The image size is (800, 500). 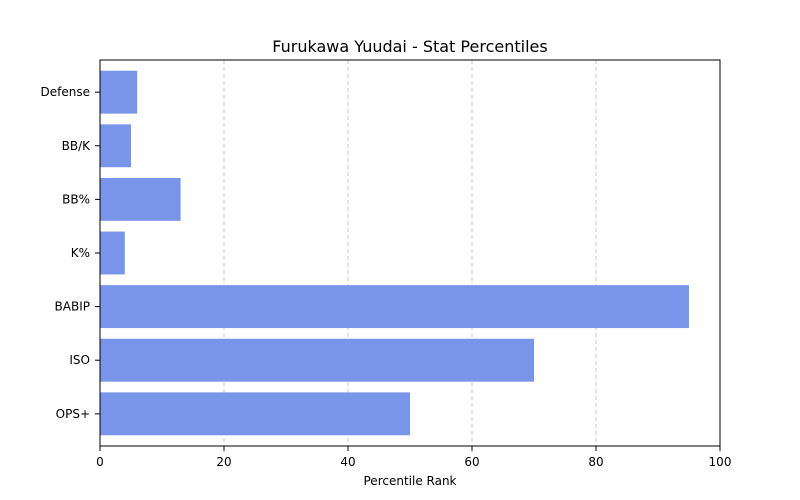 I want to click on x-axis-ticks: 0 20 40 60 80 100, so click(x=413, y=457).